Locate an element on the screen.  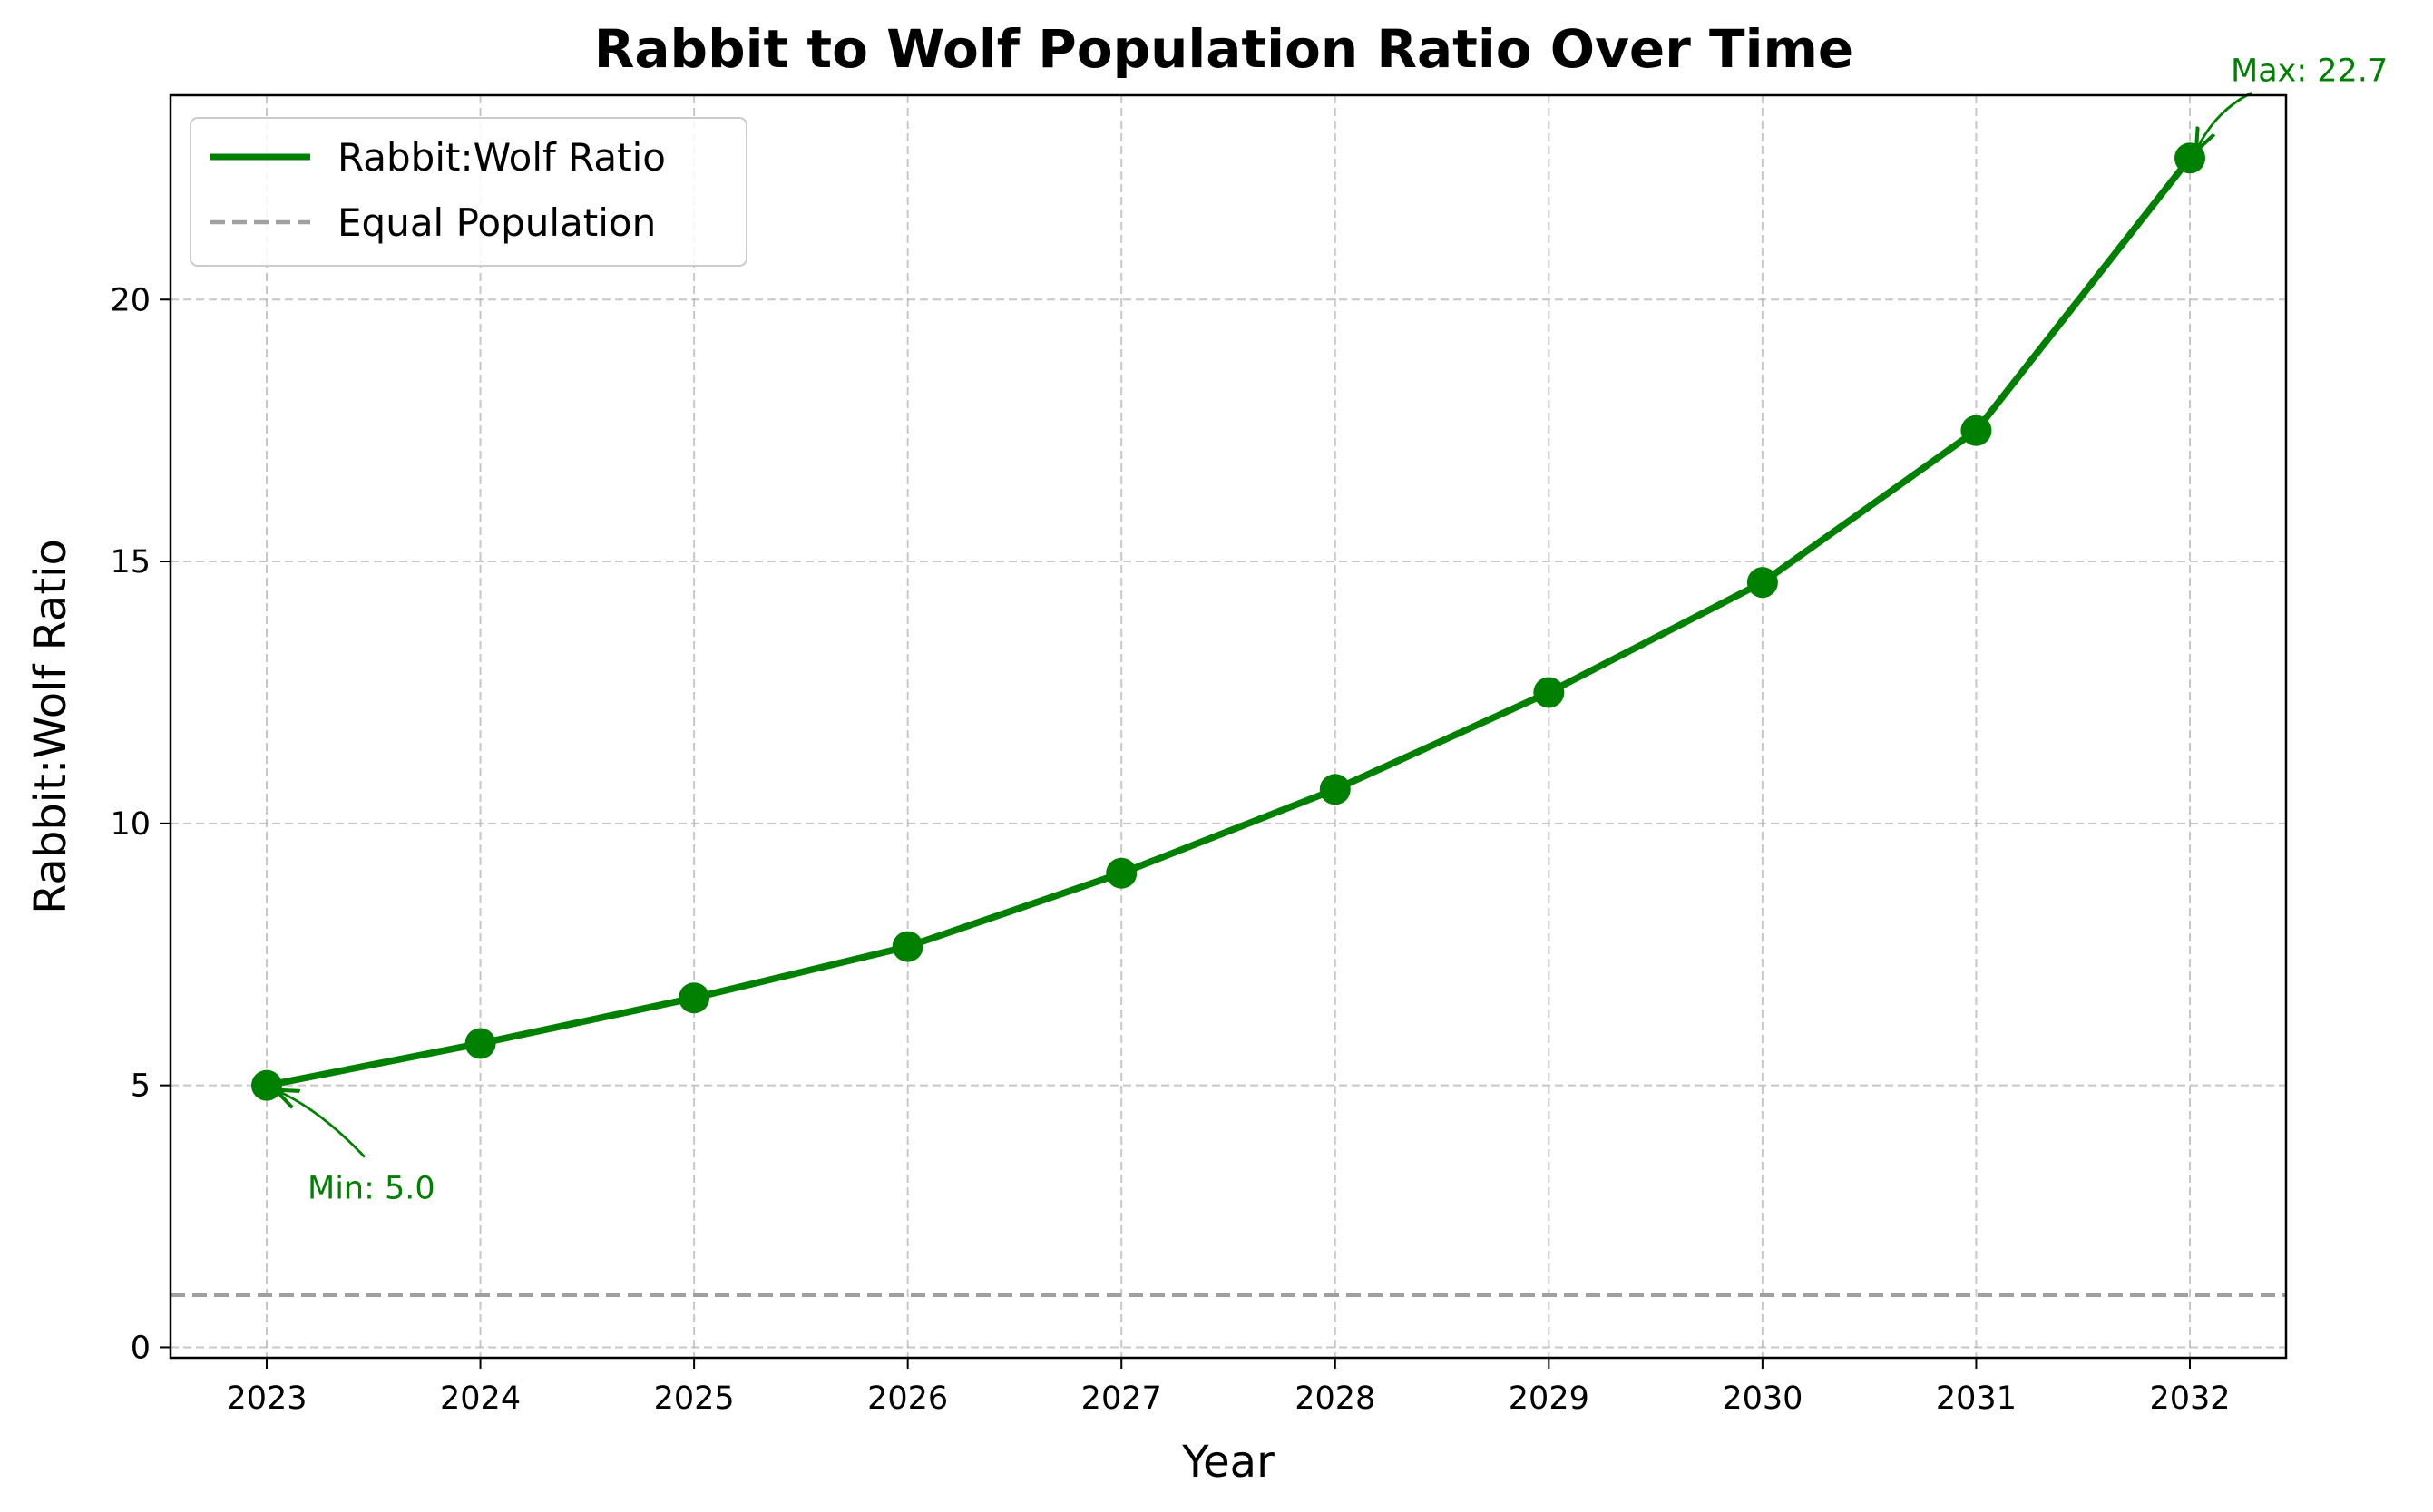
legend: Rabbit:Wolf Ratio Equal Population is located at coordinates (469, 192).